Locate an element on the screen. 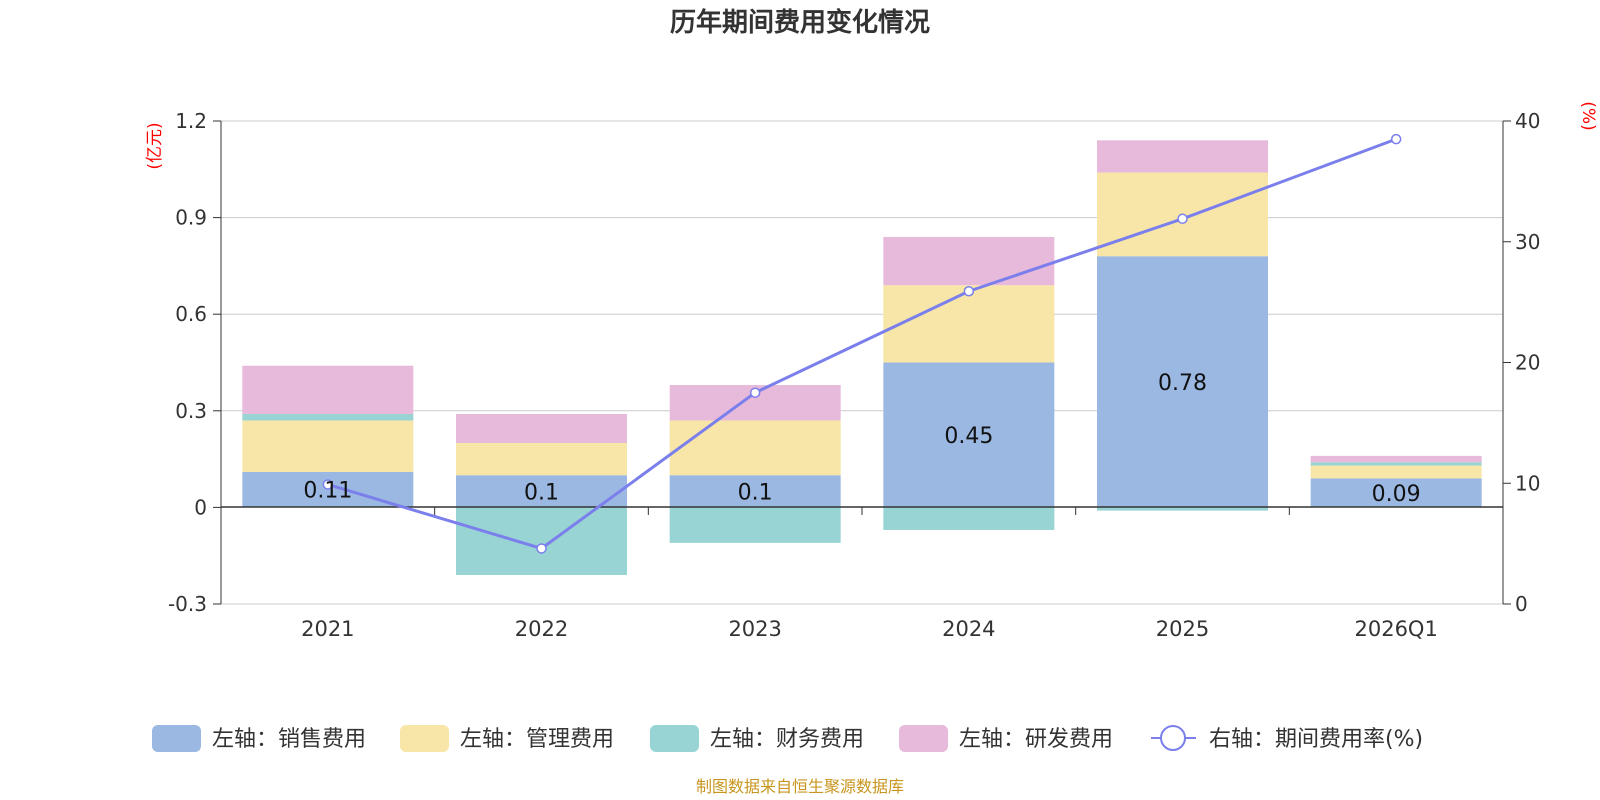 This screenshot has width=1600, height=800. bar-2026Q1-s2 is located at coordinates (1396, 464).